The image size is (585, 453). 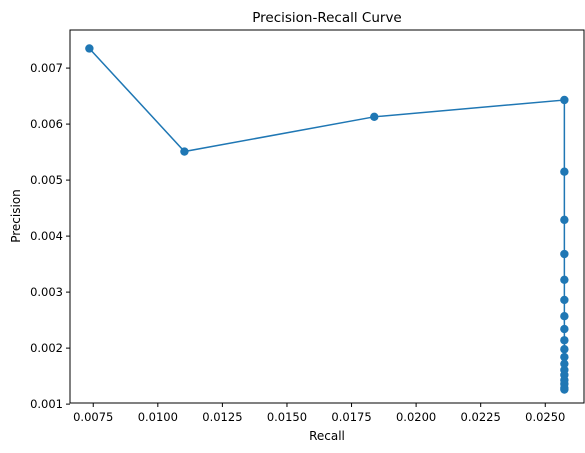 What do you see at coordinates (416, 417) in the screenshot?
I see `x-tick-label: 0.0200` at bounding box center [416, 417].